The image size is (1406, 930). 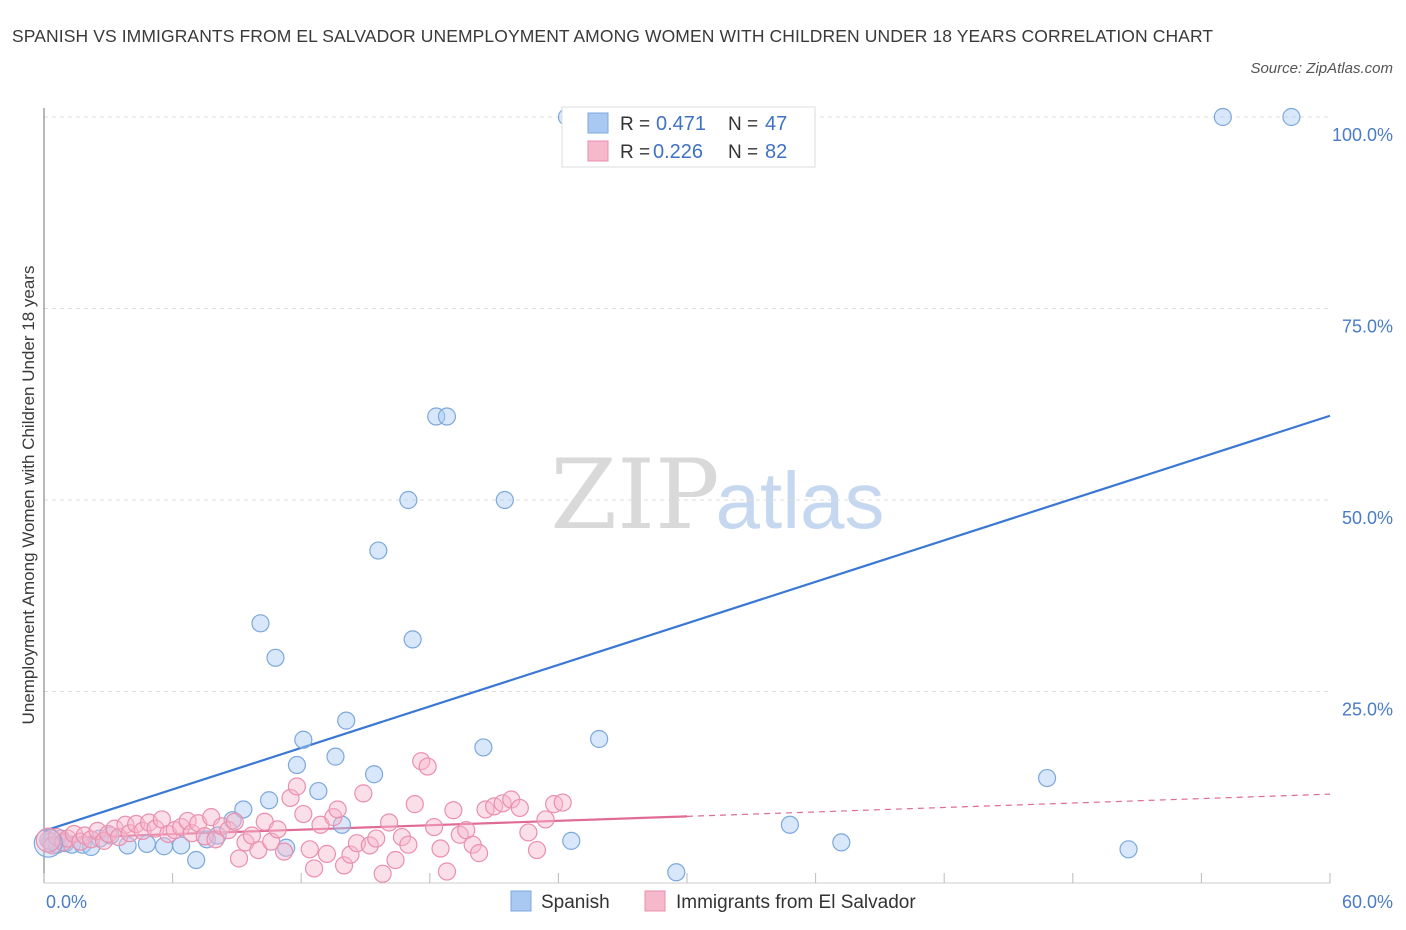 I want to click on legend-r-label-2: R =, so click(x=635, y=152).